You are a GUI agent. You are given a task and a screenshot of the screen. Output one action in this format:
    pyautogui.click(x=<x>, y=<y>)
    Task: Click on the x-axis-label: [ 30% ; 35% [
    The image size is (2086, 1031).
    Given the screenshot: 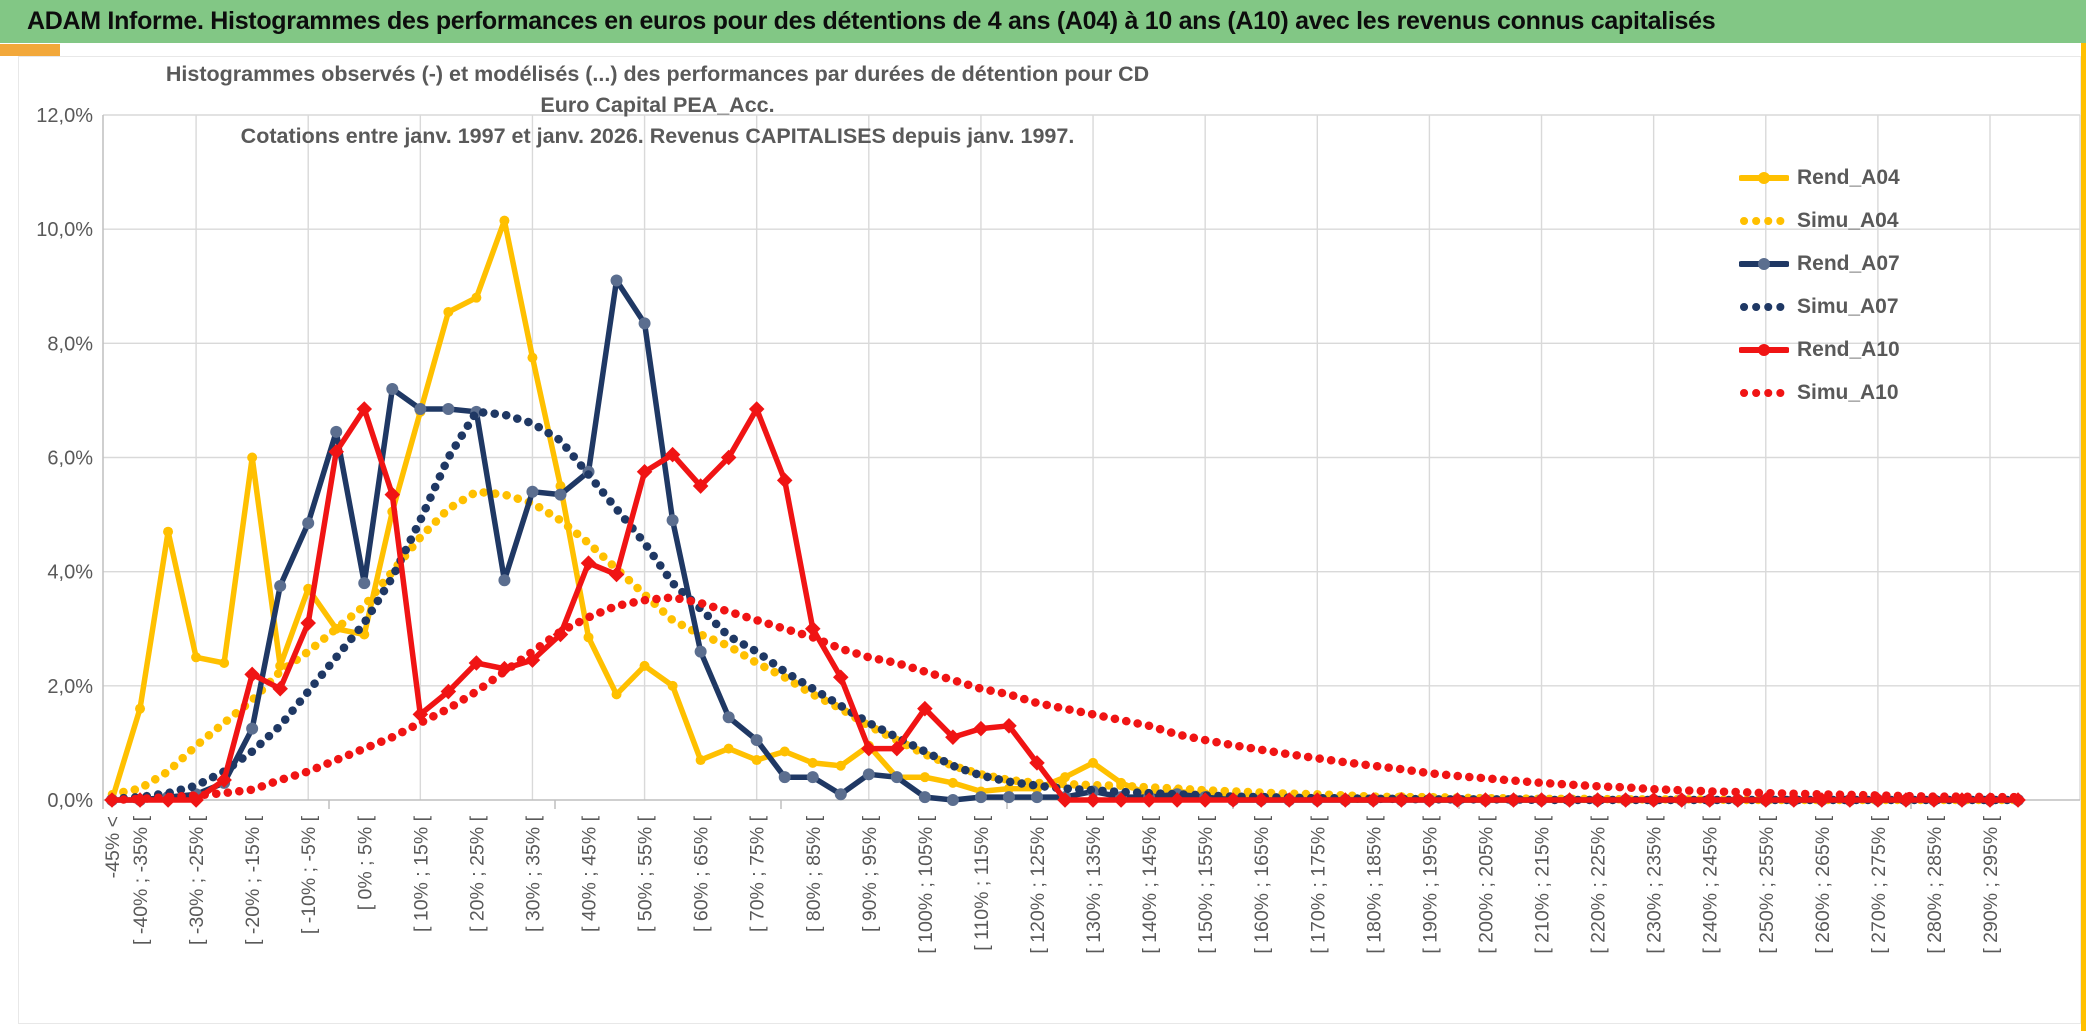 What is the action you would take?
    pyautogui.click(x=533, y=873)
    